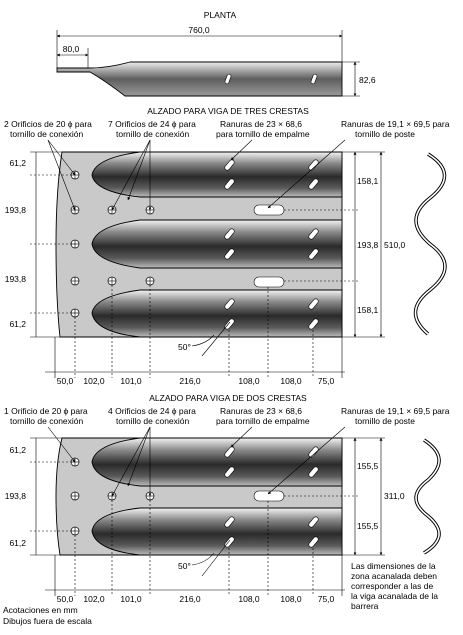  What do you see at coordinates (220, 15) in the screenshot?
I see `plan-title: PLANTA` at bounding box center [220, 15].